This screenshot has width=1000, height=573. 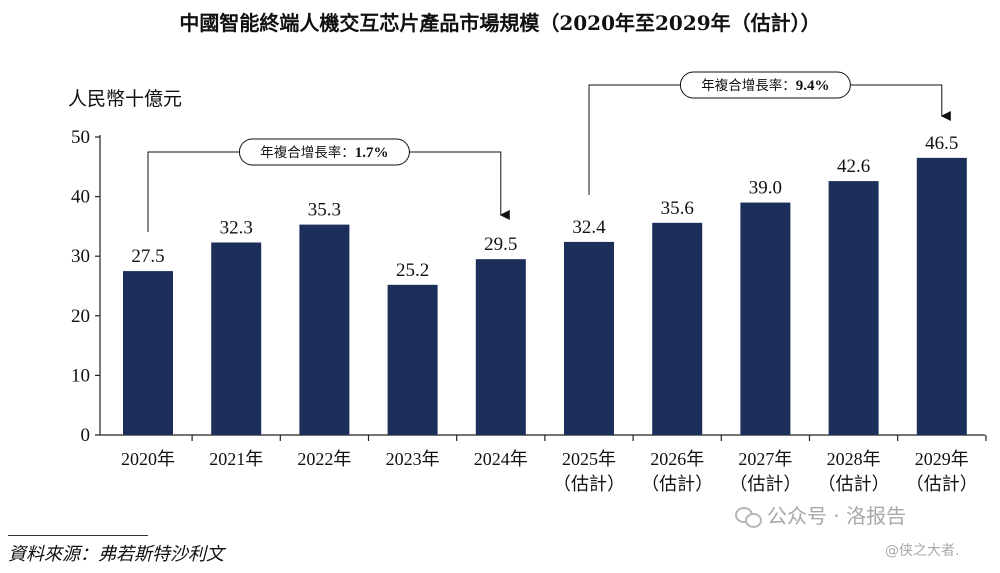 I want to click on y-tick-label: 50, so click(x=80, y=137).